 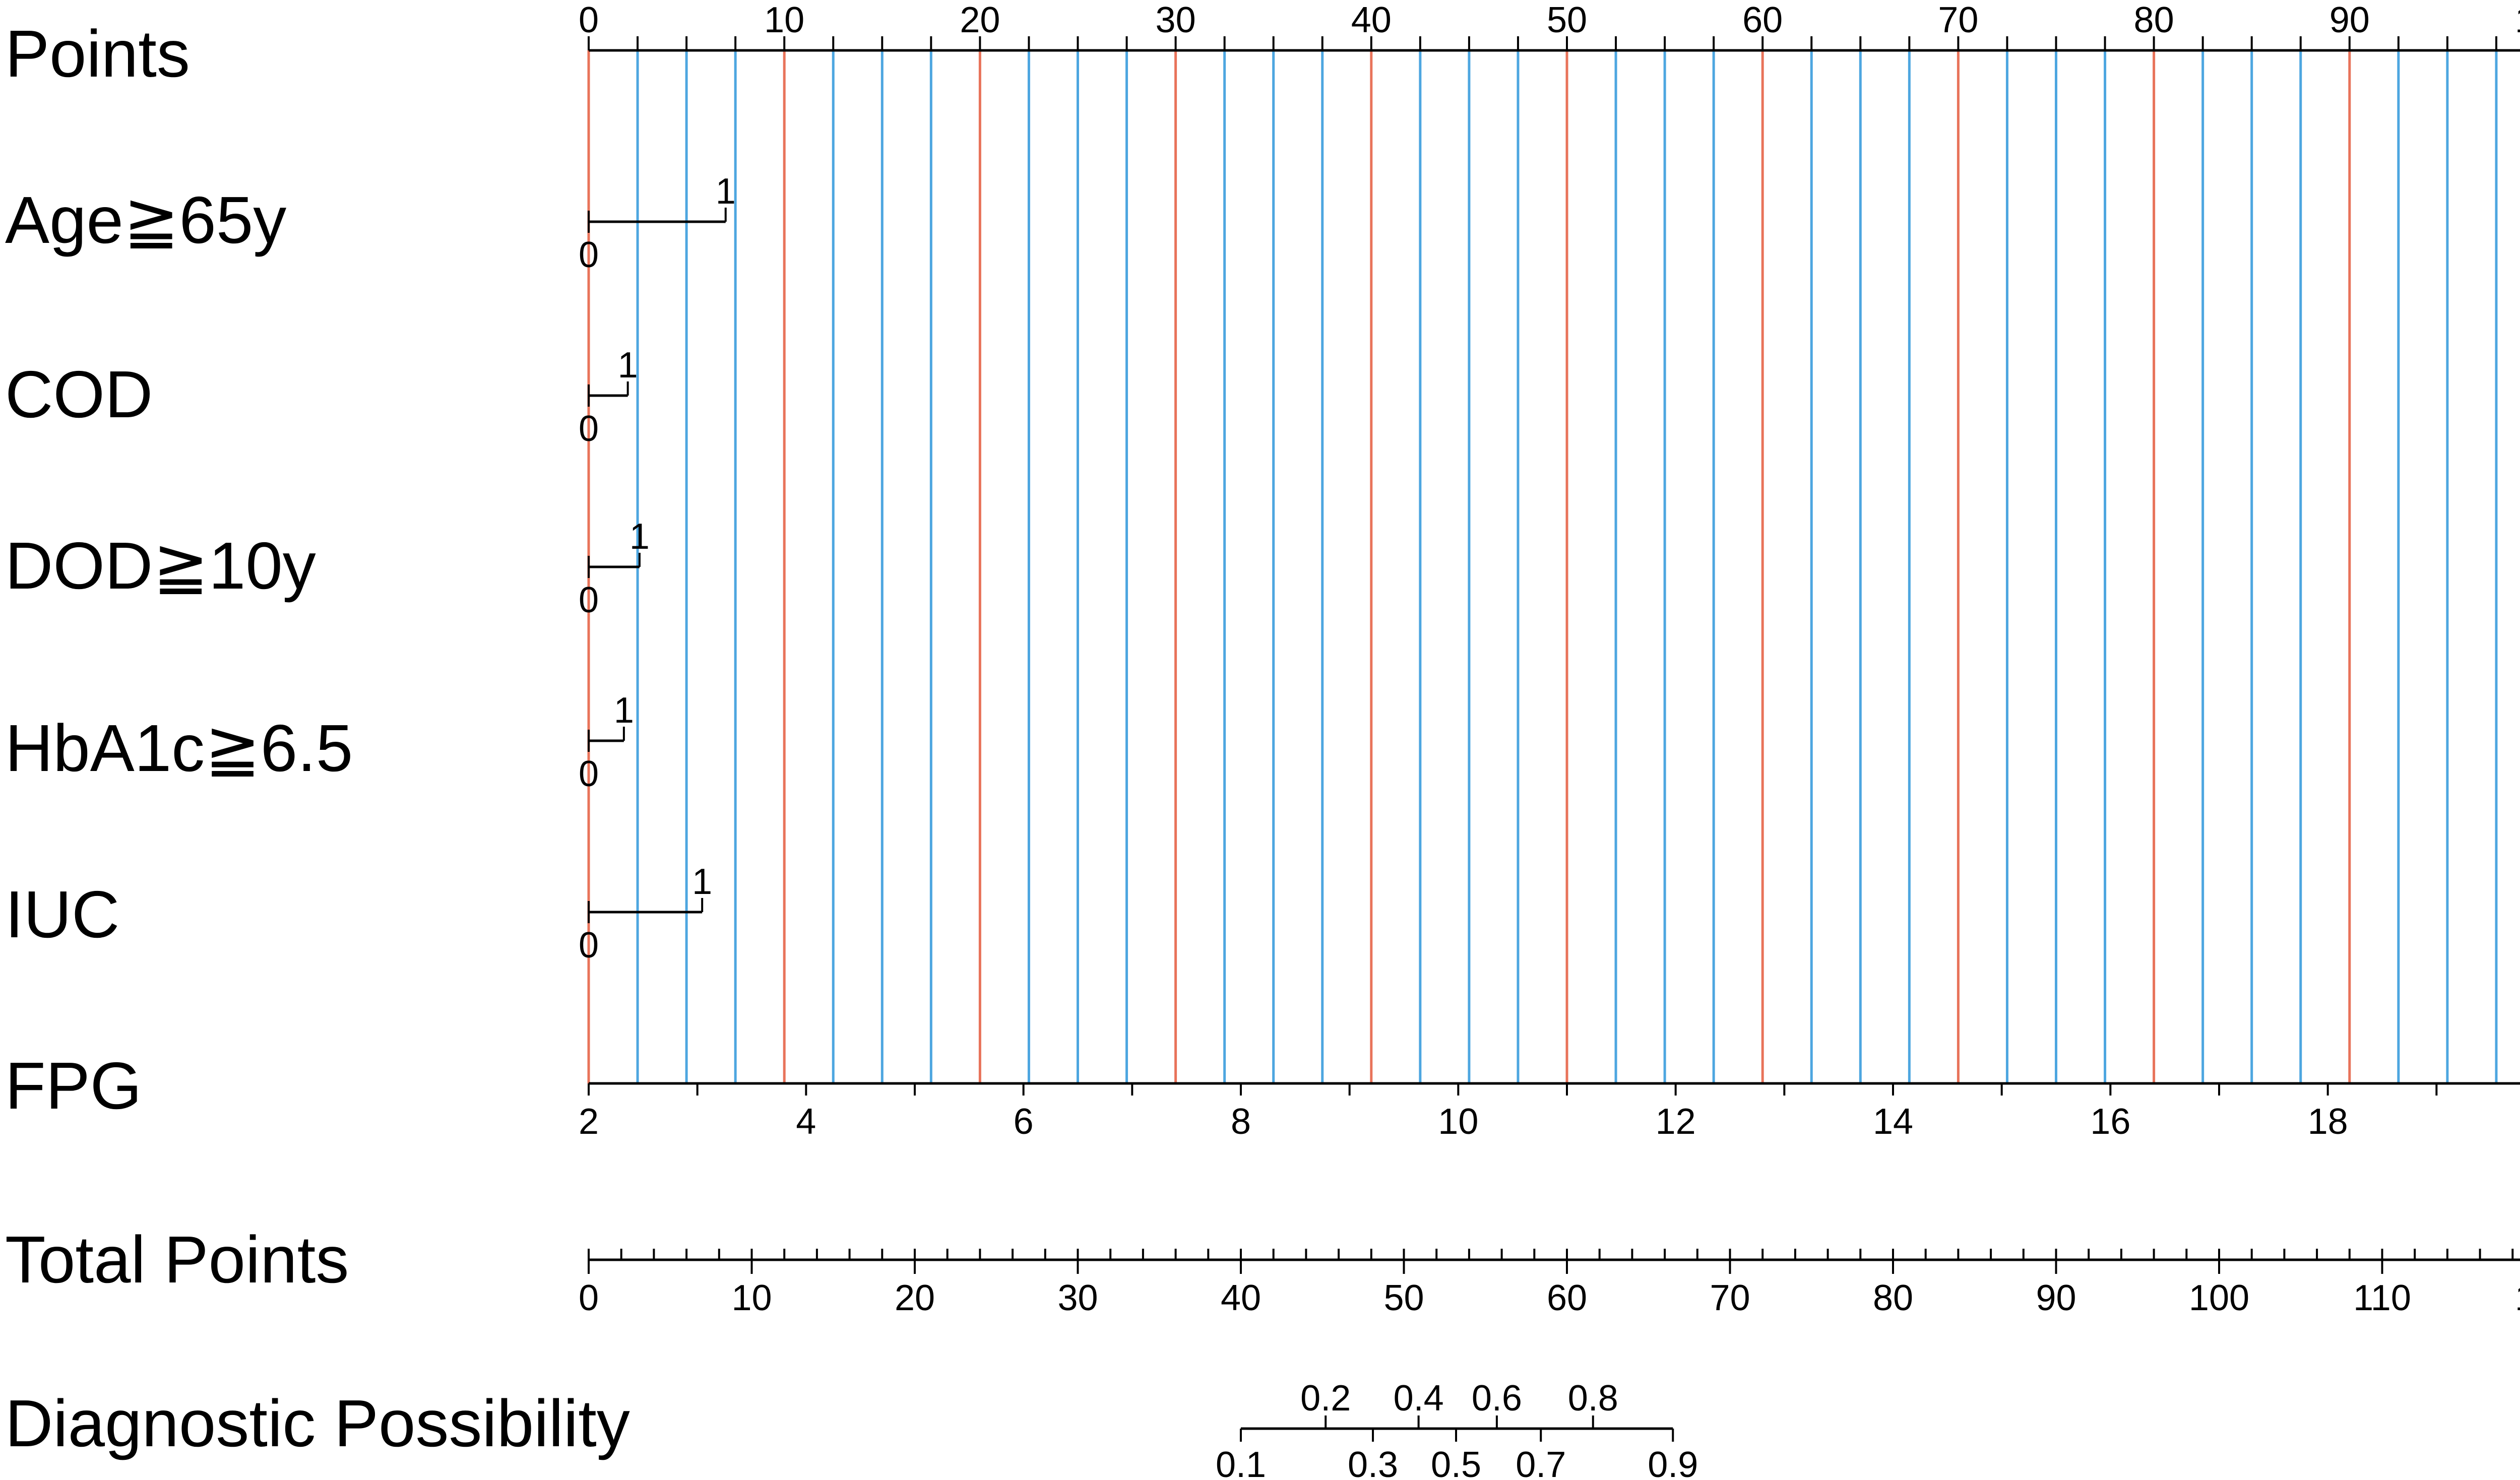 What do you see at coordinates (2154, 20) in the screenshot?
I see `points-tick-label: 80` at bounding box center [2154, 20].